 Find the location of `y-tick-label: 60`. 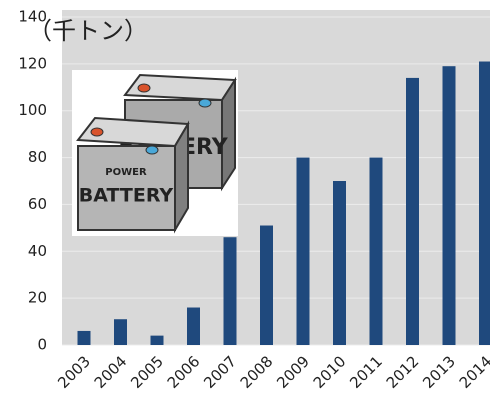

y-tick-label: 60 is located at coordinates (37, 204).